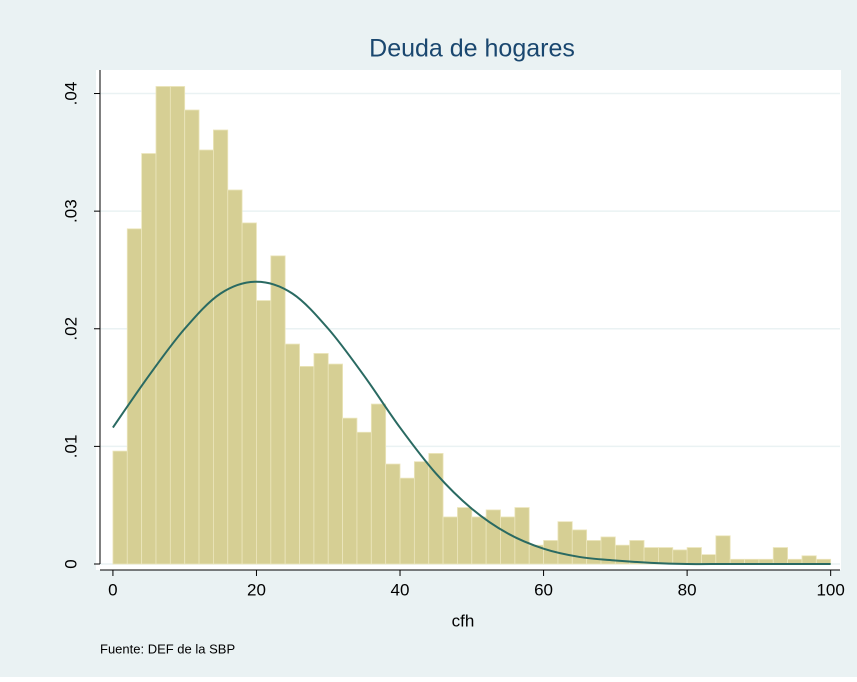 Image resolution: width=857 pixels, height=682 pixels. I want to click on y-tick-label: 0, so click(70, 563).